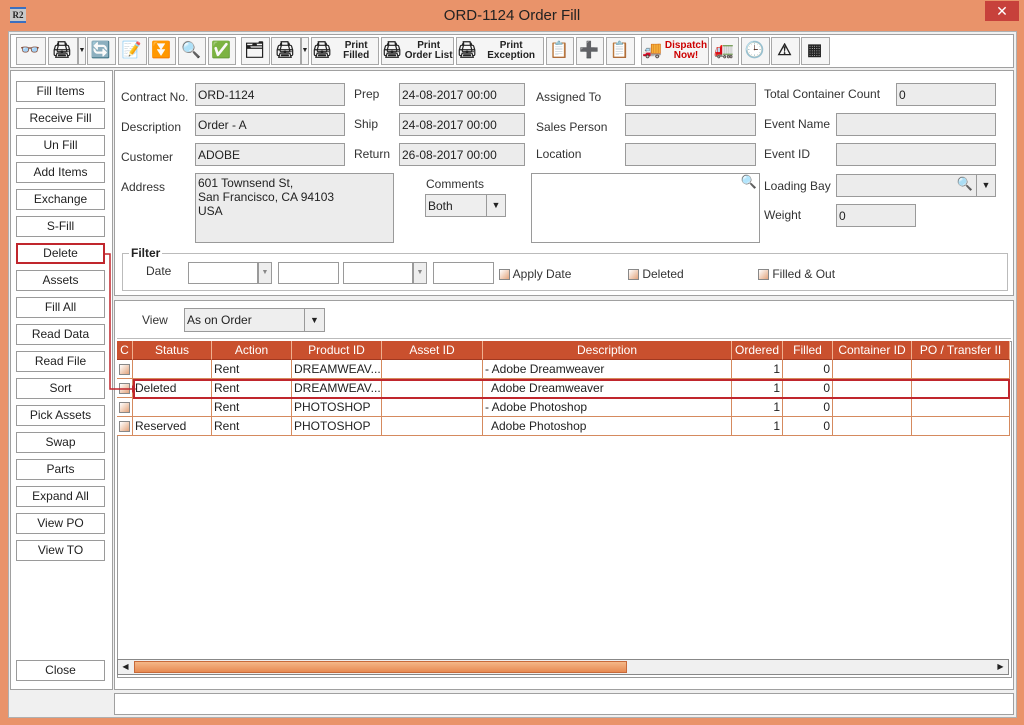 This screenshot has width=1024, height=725. Describe the element at coordinates (590, 51) in the screenshot. I see `add-remove-button: ➕` at that location.